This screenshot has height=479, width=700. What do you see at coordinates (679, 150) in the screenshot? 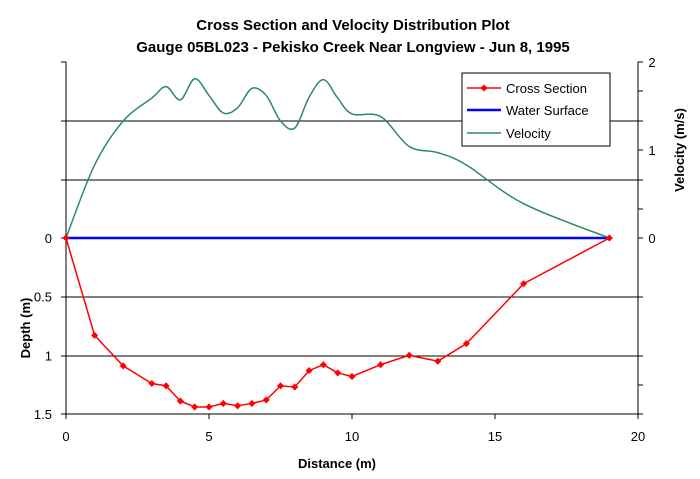
I see `velocity-axis-label: Velocity (m/s)` at bounding box center [679, 150].